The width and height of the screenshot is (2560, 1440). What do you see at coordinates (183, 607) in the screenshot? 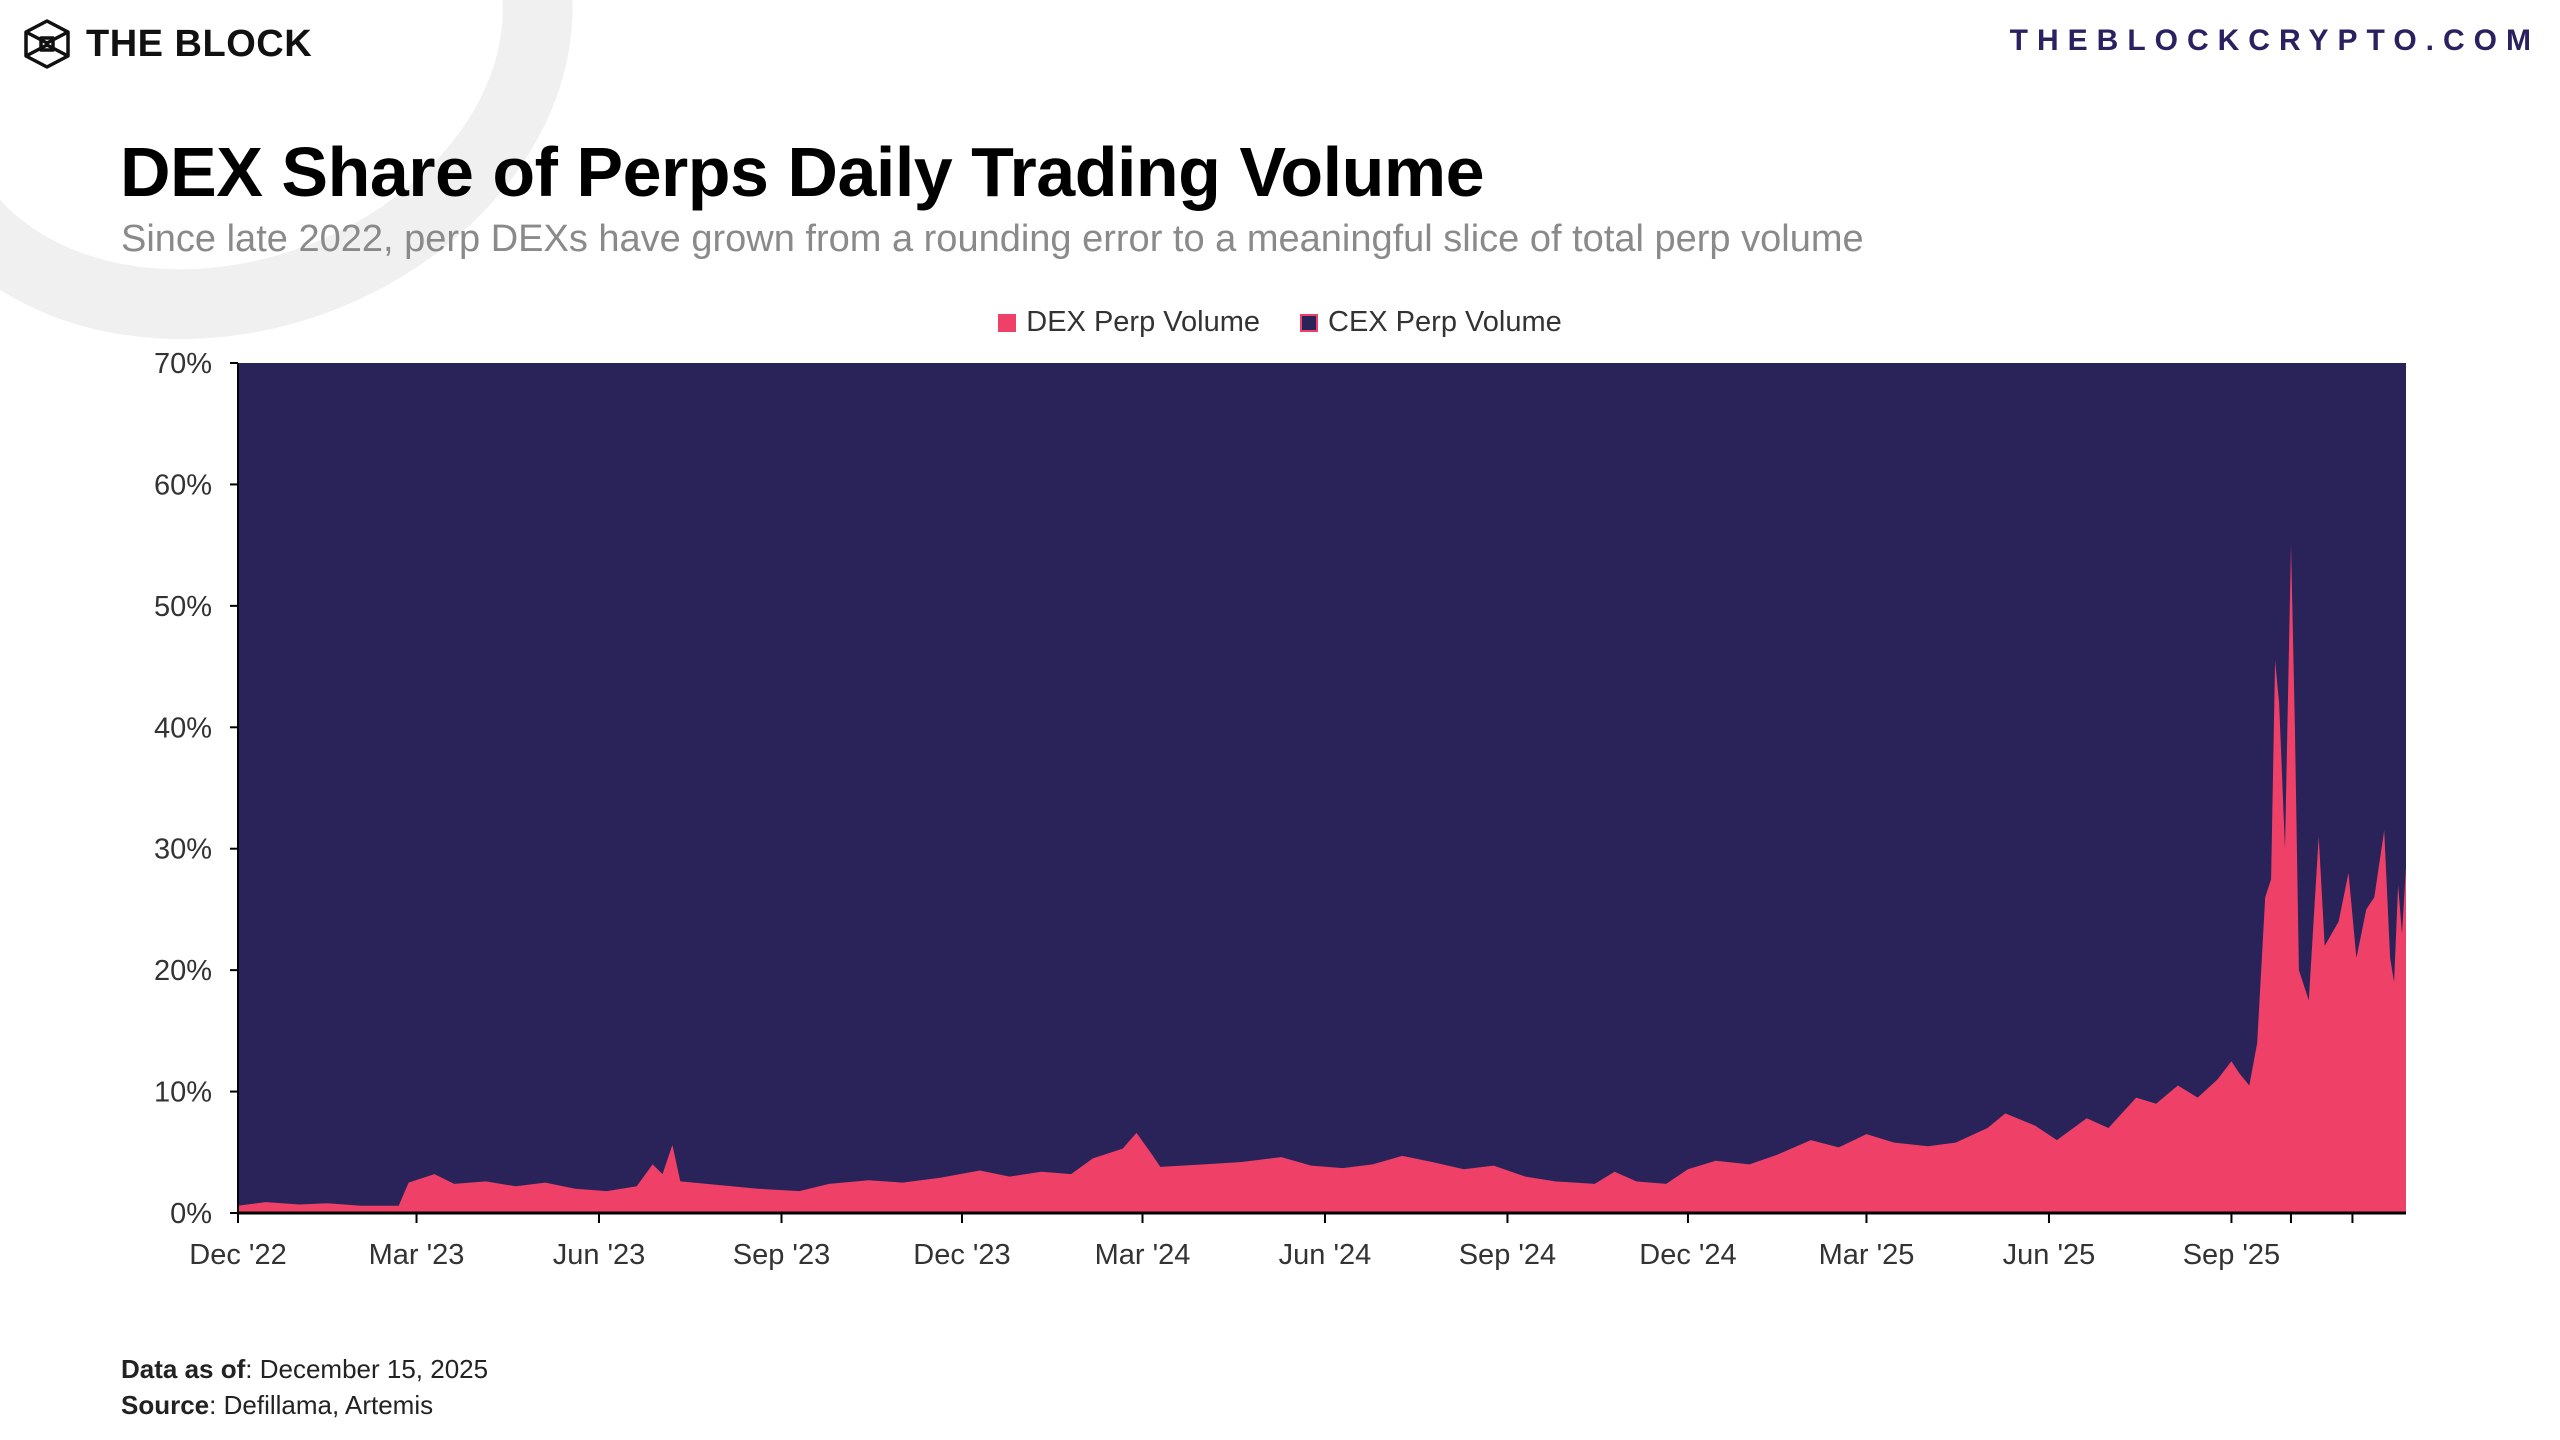
I see `y-tick-label: 50%` at bounding box center [183, 607].